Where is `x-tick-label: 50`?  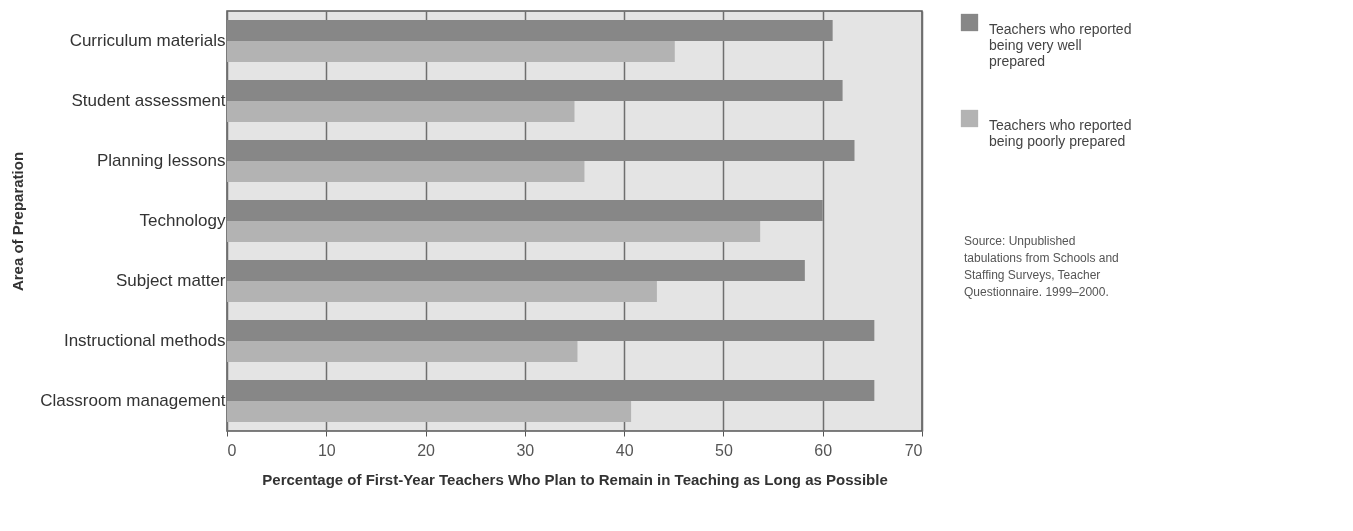
x-tick-label: 50 is located at coordinates (724, 450).